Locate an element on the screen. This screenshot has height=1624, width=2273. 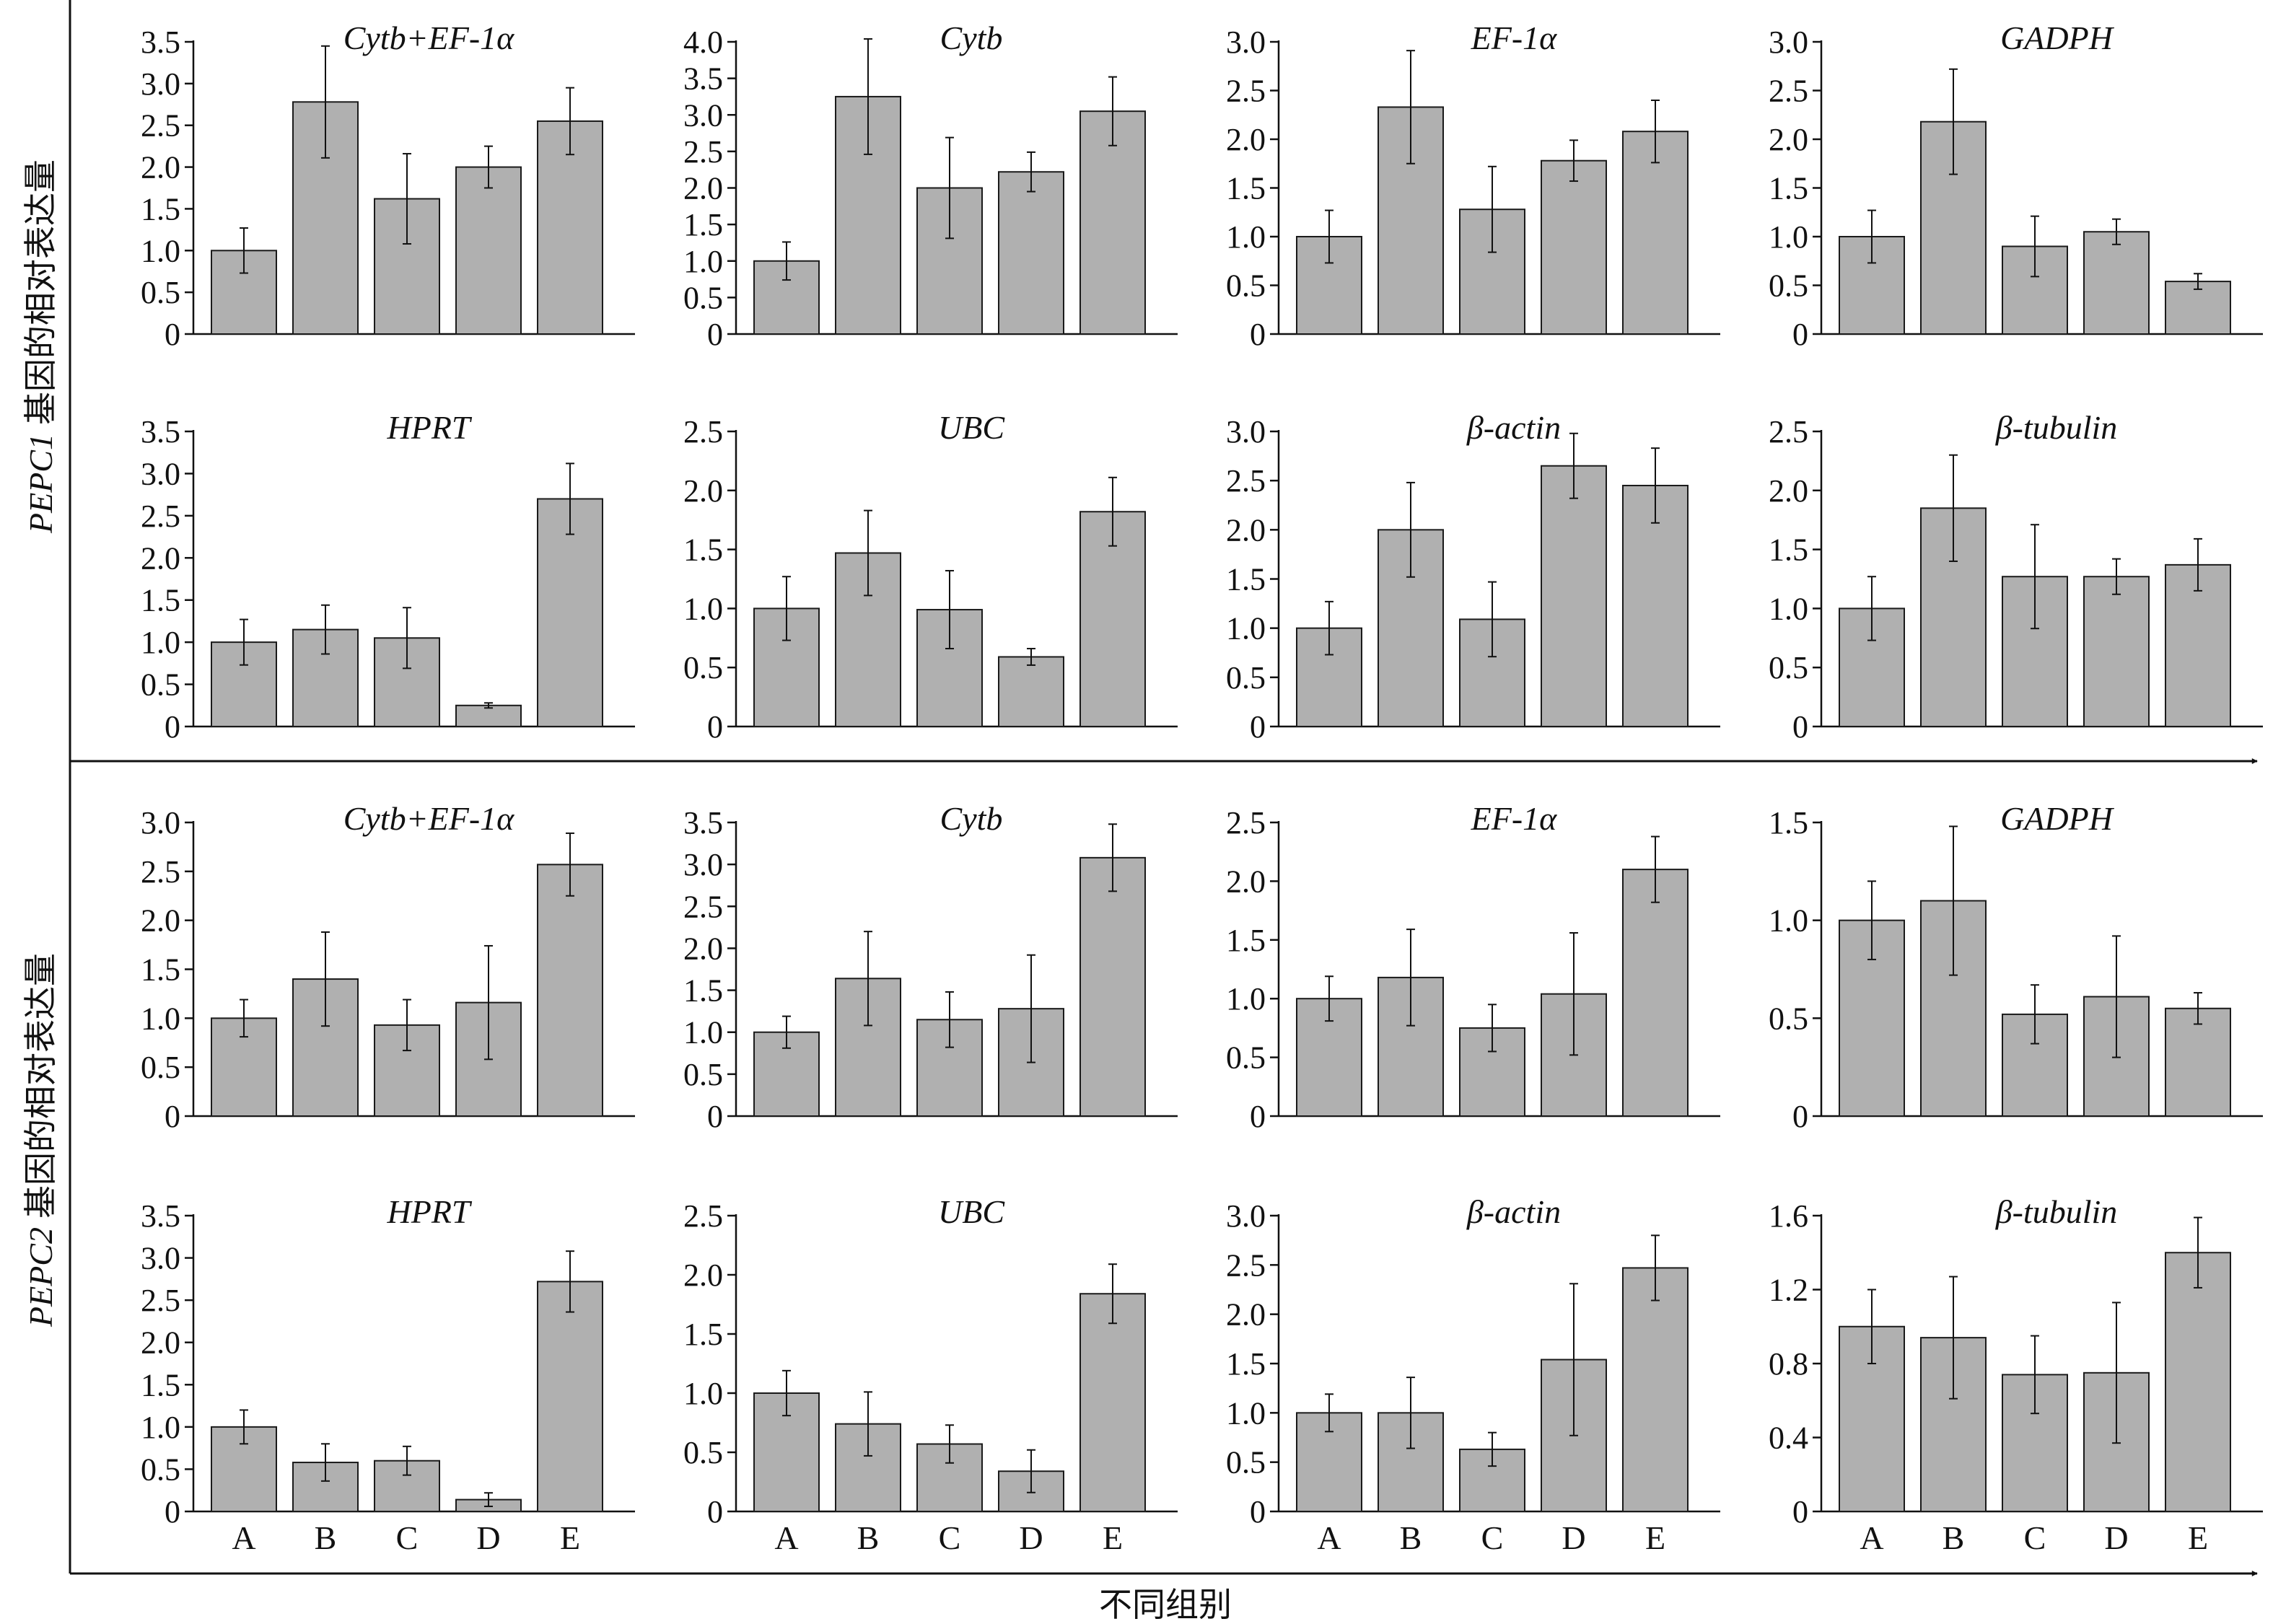
x-tick-label: B is located at coordinates (1411, 1537).